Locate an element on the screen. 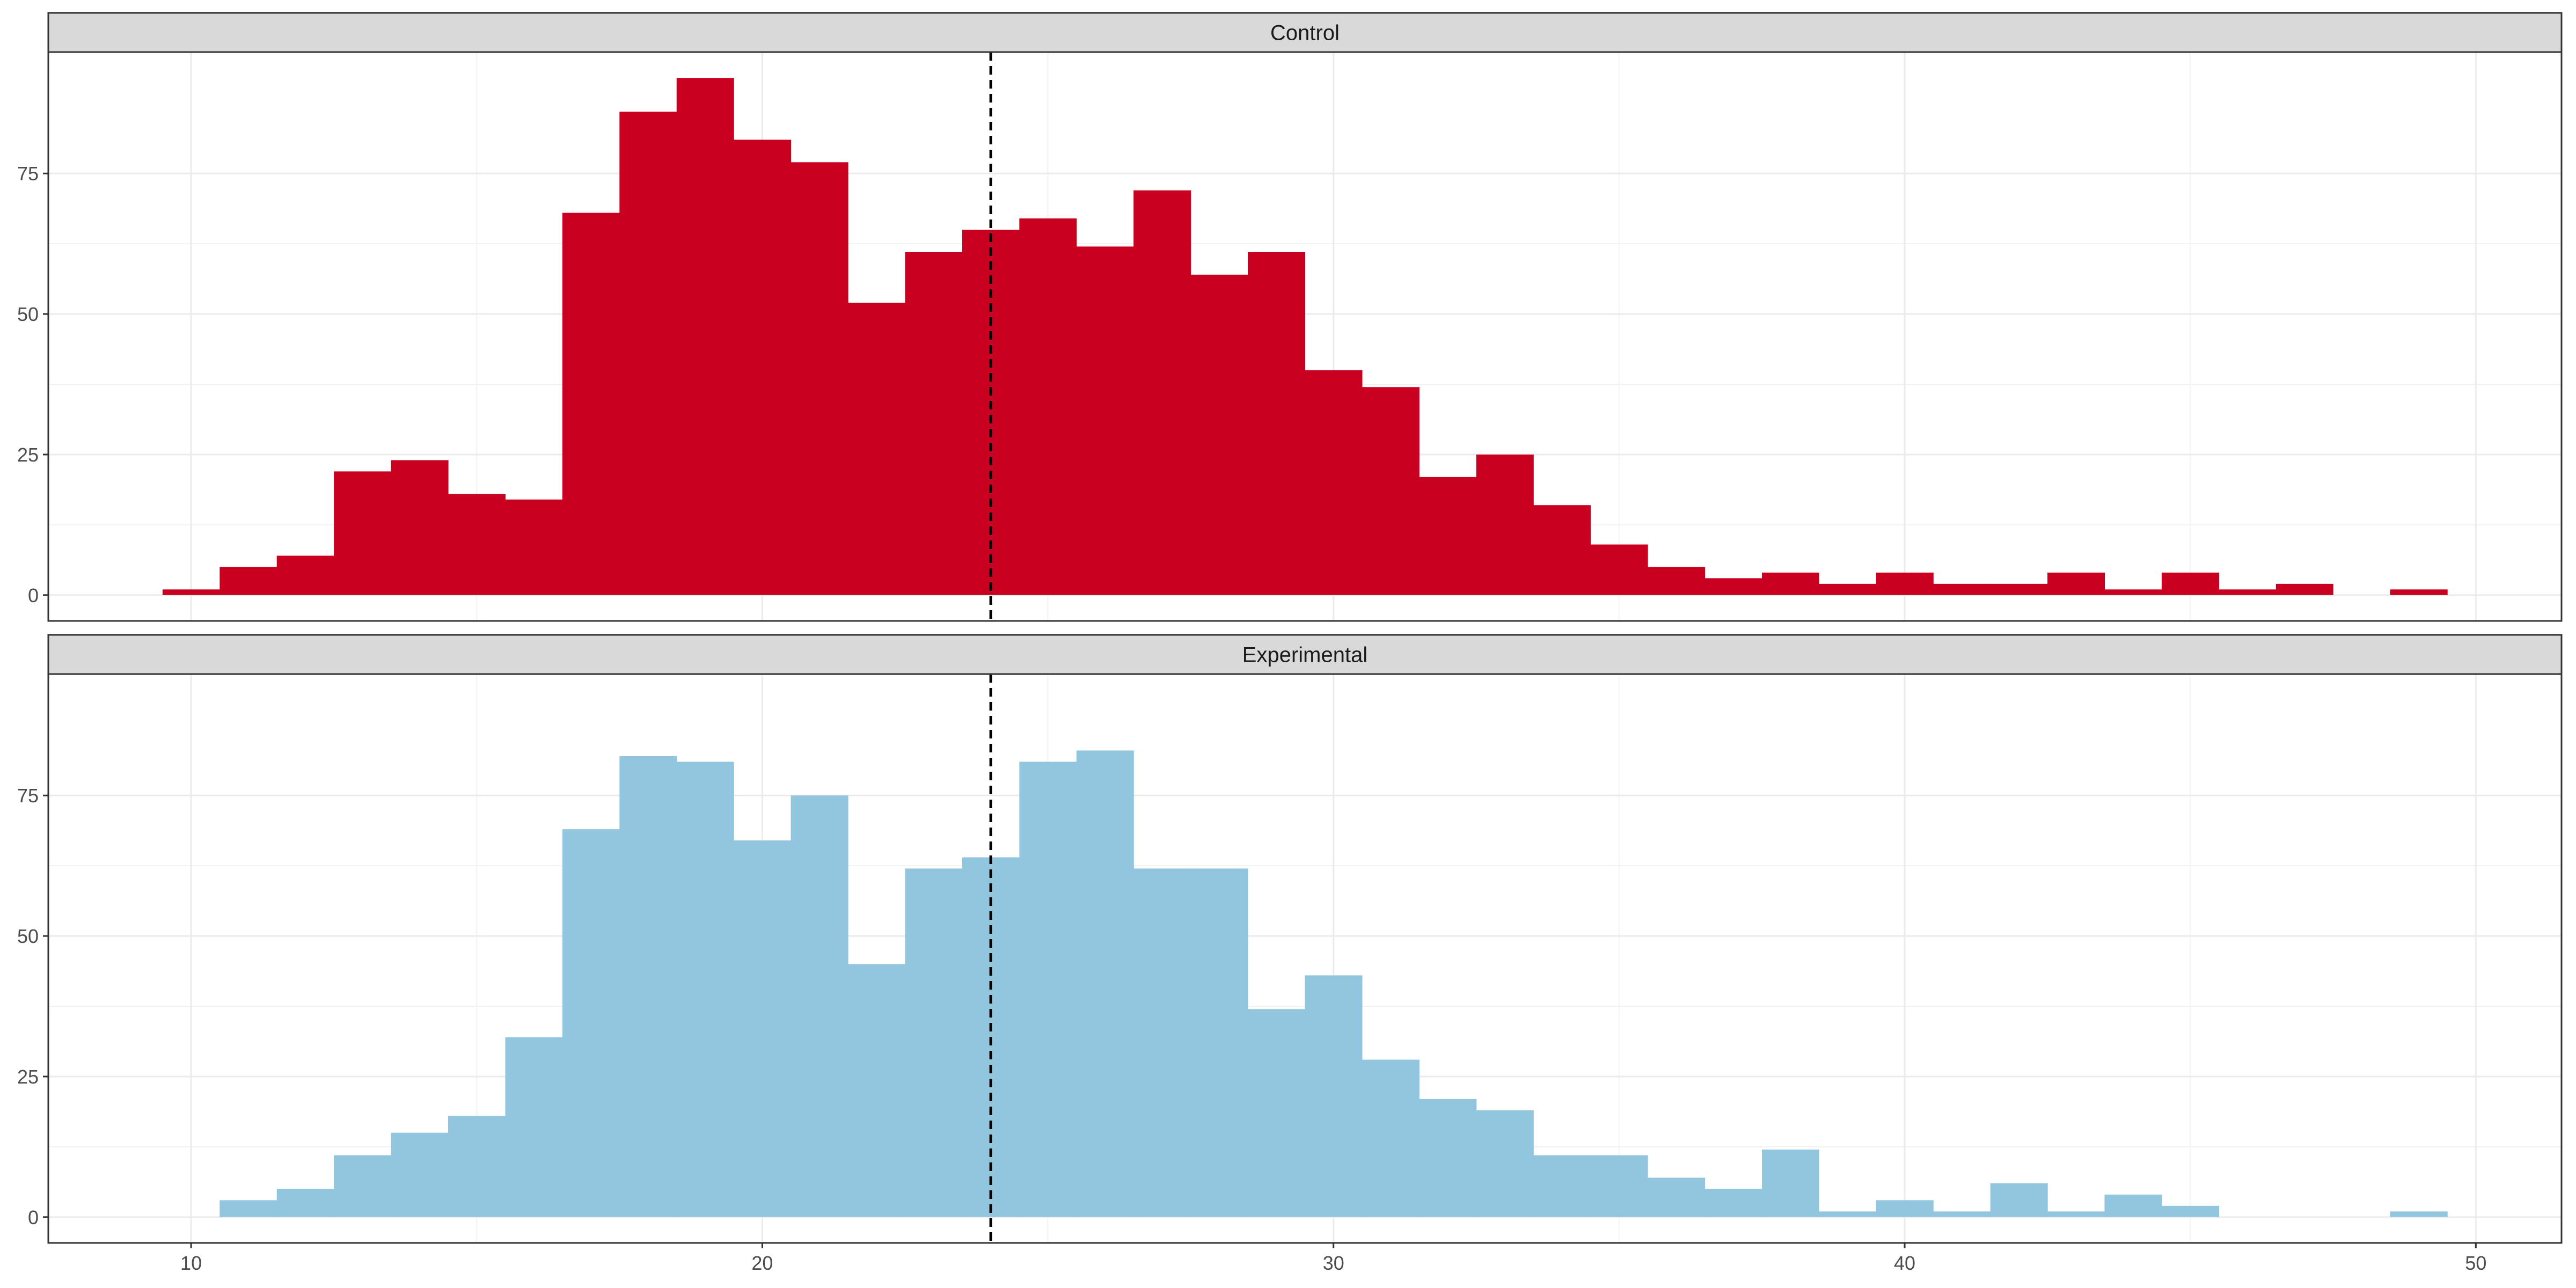 Image resolution: width=2576 pixels, height=1288 pixels. x-tick-label: 40 is located at coordinates (1904, 1263).